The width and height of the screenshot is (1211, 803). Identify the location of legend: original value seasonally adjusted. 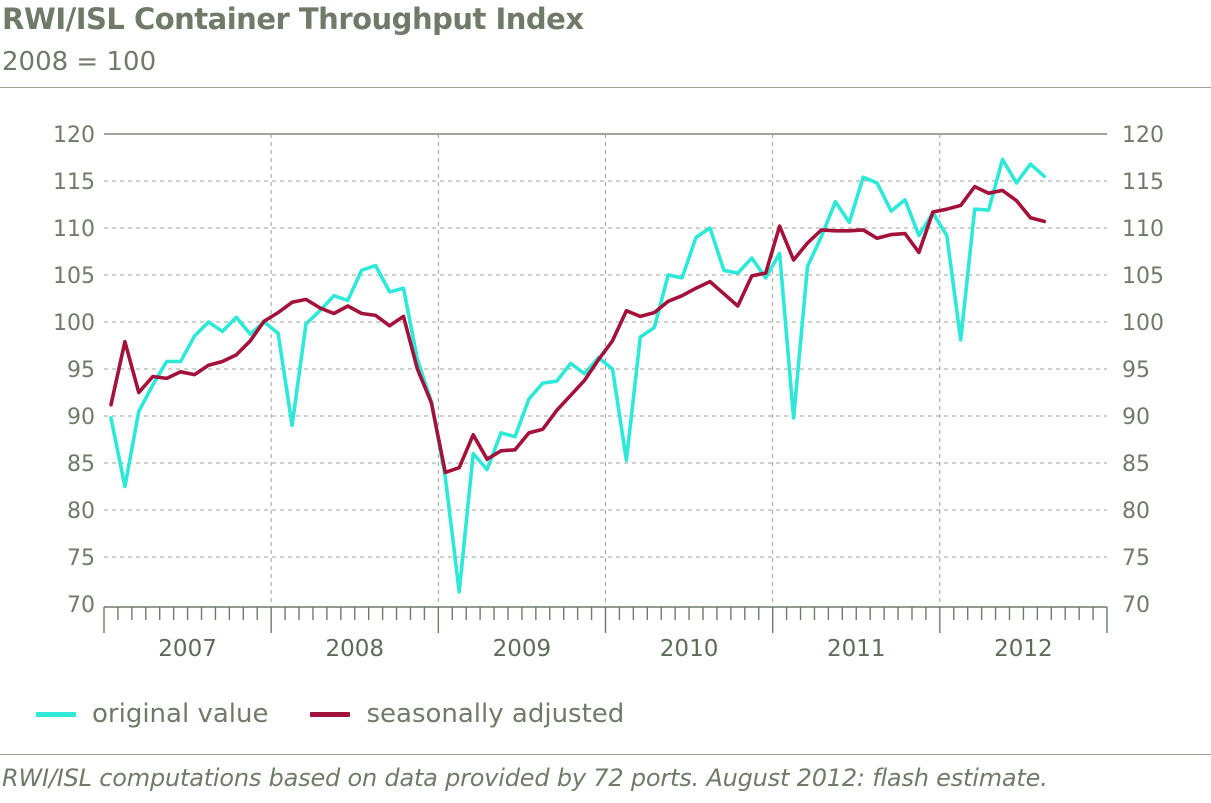
(351, 714).